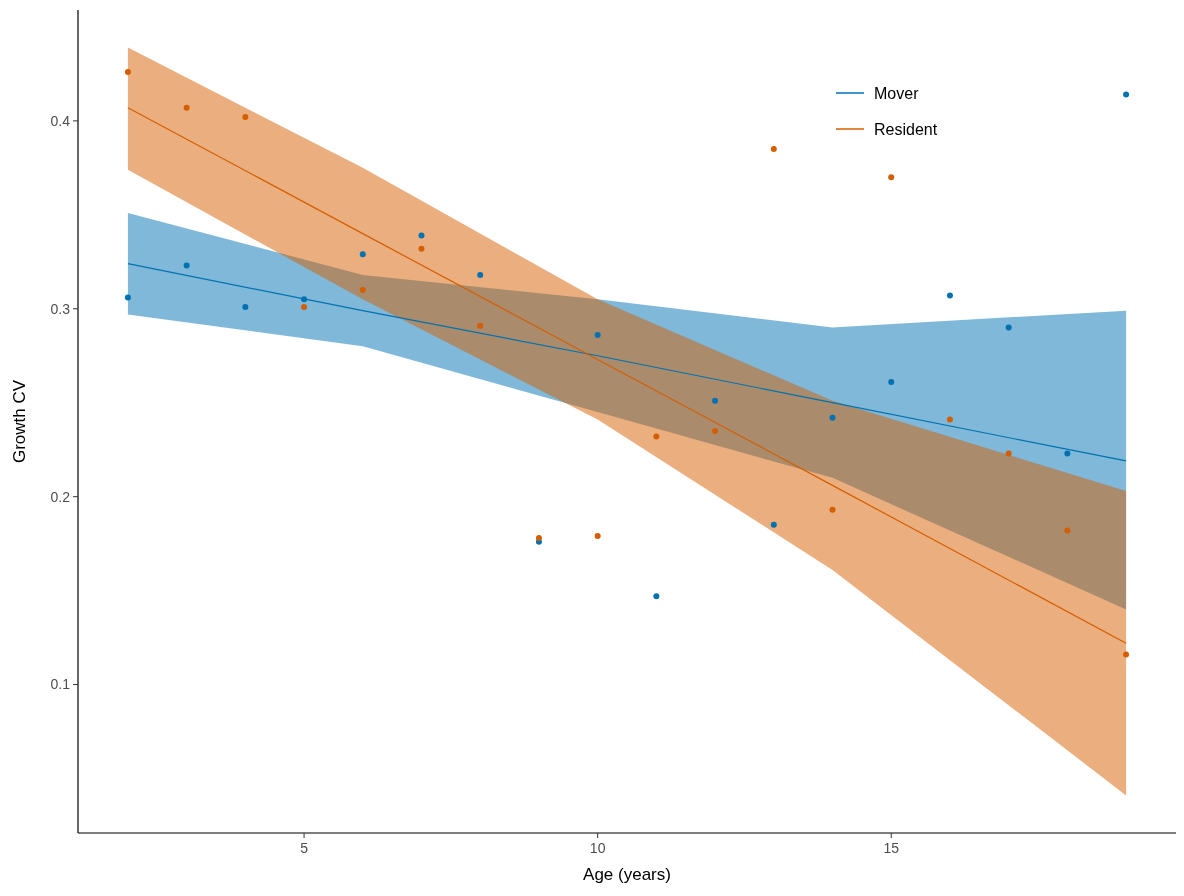 The height and width of the screenshot is (896, 1184). I want to click on x-tick-label: 15, so click(891, 848).